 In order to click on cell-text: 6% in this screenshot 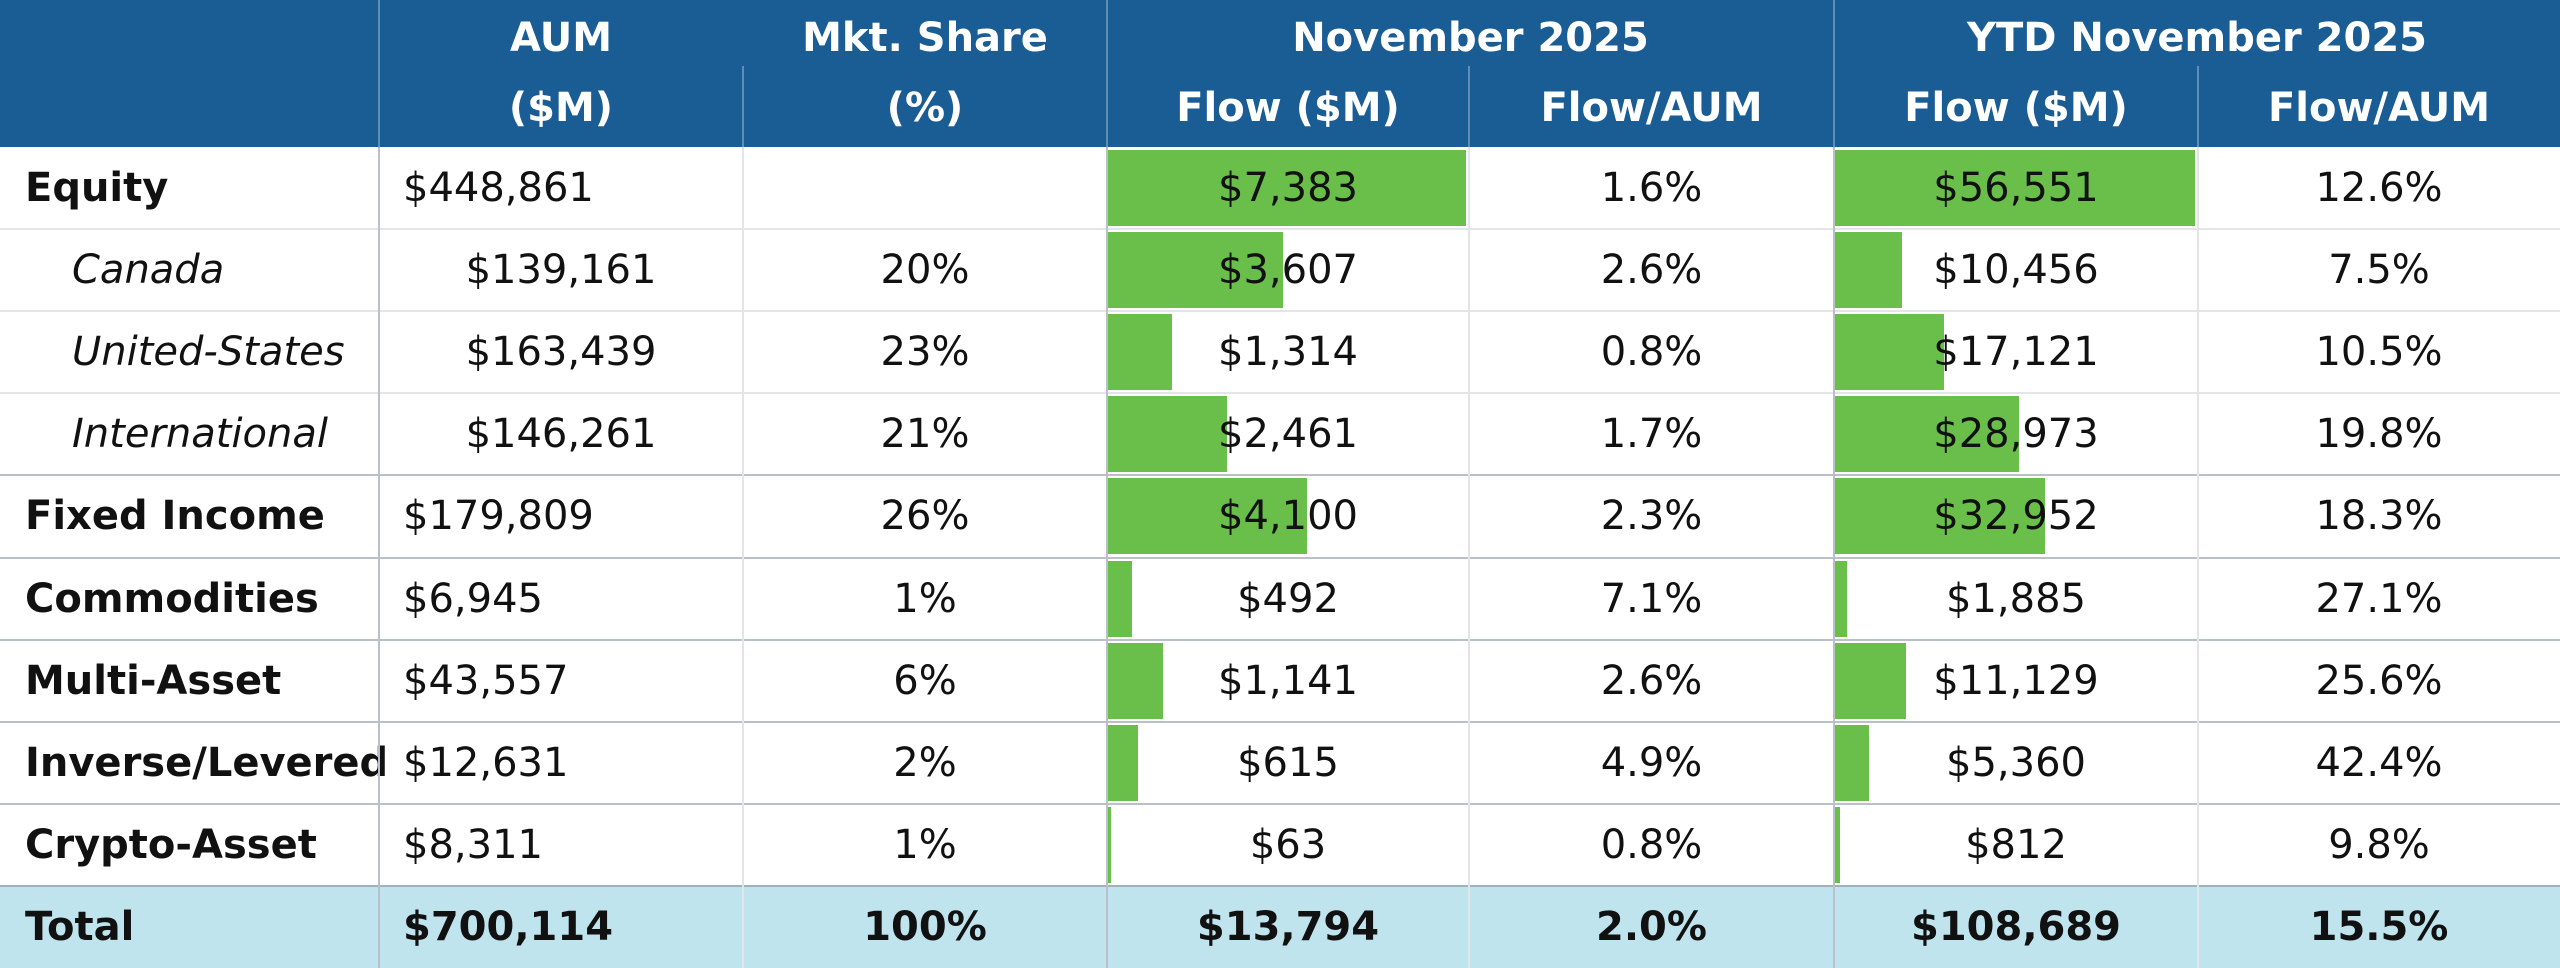, I will do `click(925, 680)`.